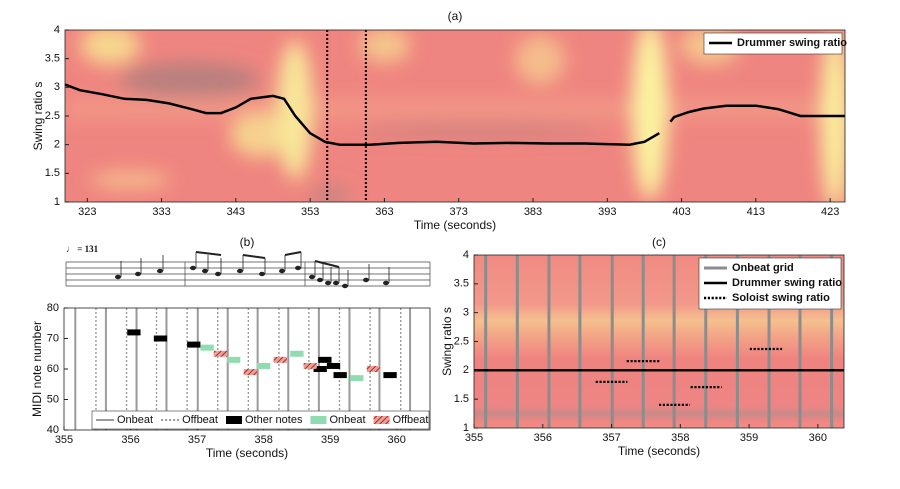 The width and height of the screenshot is (900, 489). What do you see at coordinates (533, 212) in the screenshot?
I see `x-tick-label: 383` at bounding box center [533, 212].